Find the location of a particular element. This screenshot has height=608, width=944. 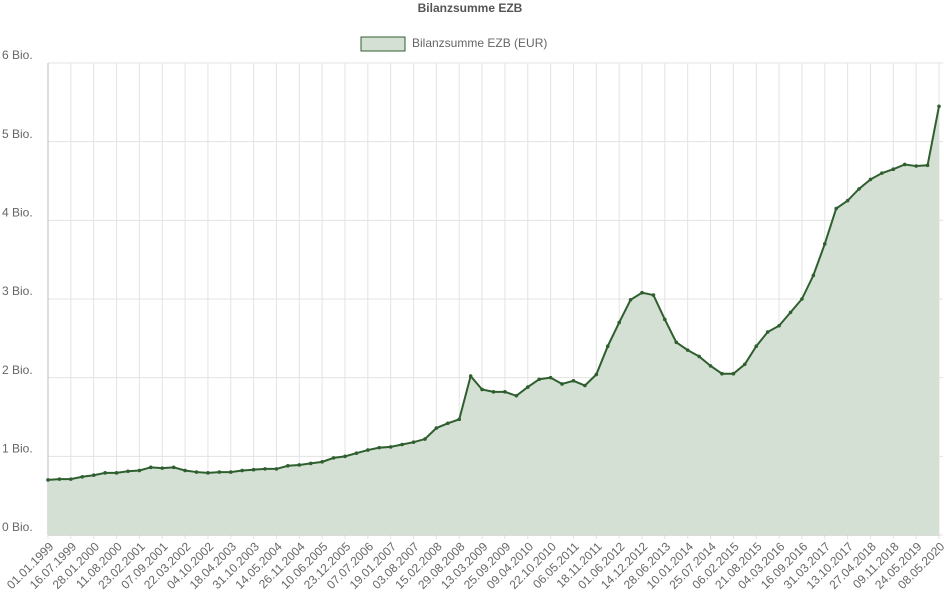

y-tick-label: 3 Bio. is located at coordinates (17, 291).